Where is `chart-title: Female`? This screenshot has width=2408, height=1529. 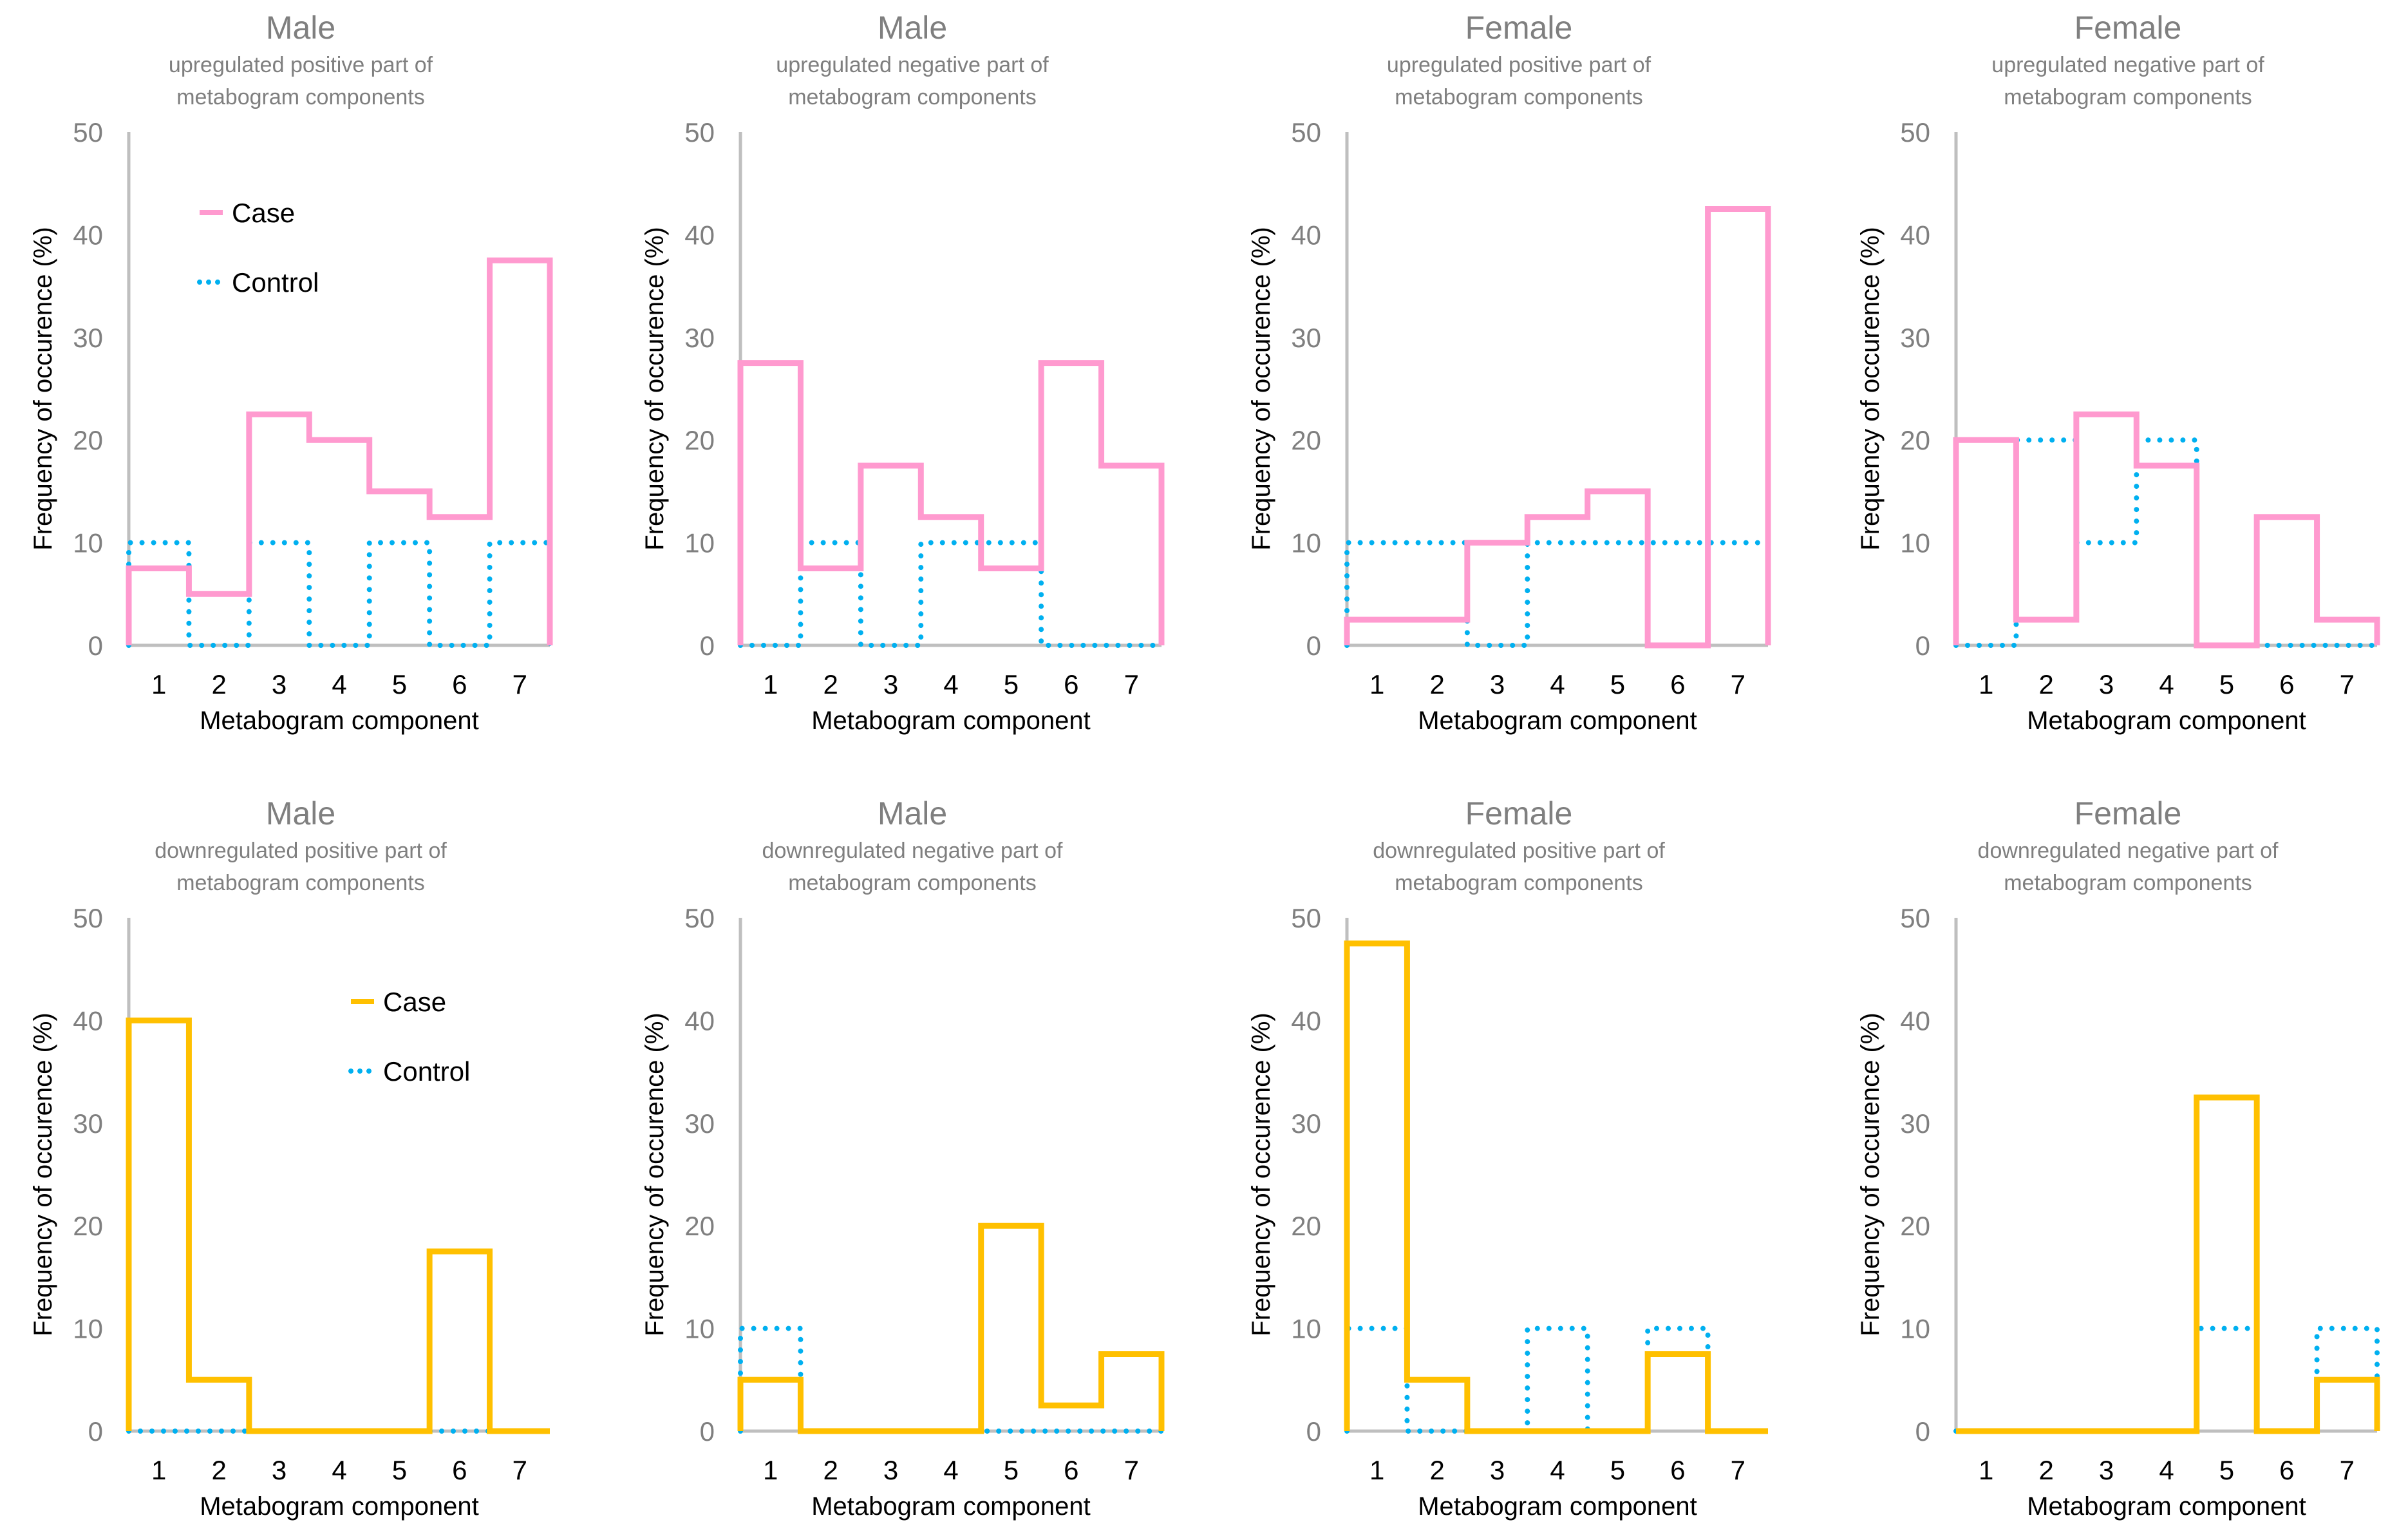
chart-title: Female is located at coordinates (2128, 813).